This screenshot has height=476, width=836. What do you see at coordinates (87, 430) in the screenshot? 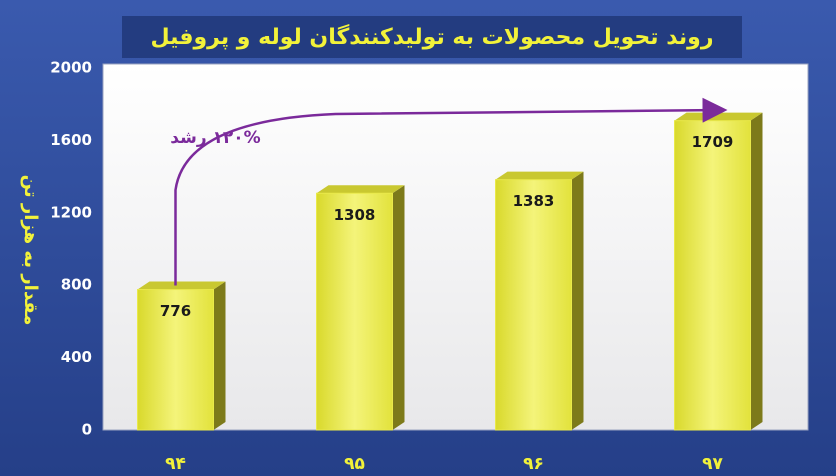
I see `y-tick-label: 0` at bounding box center [87, 430].